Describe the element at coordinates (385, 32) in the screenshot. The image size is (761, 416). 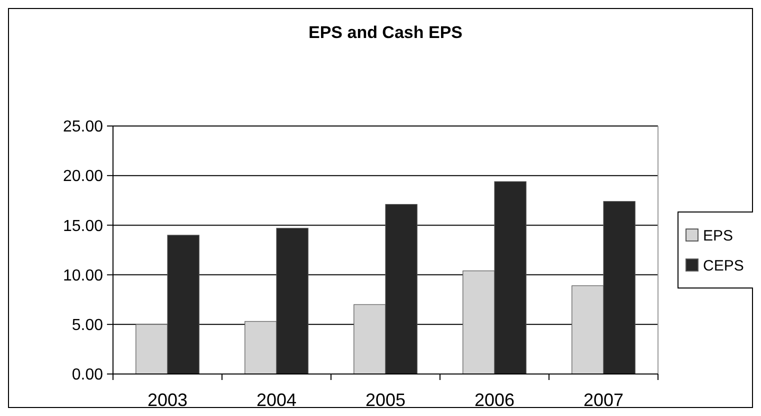
I see `chart-title: EPS and Cash EPS` at that location.